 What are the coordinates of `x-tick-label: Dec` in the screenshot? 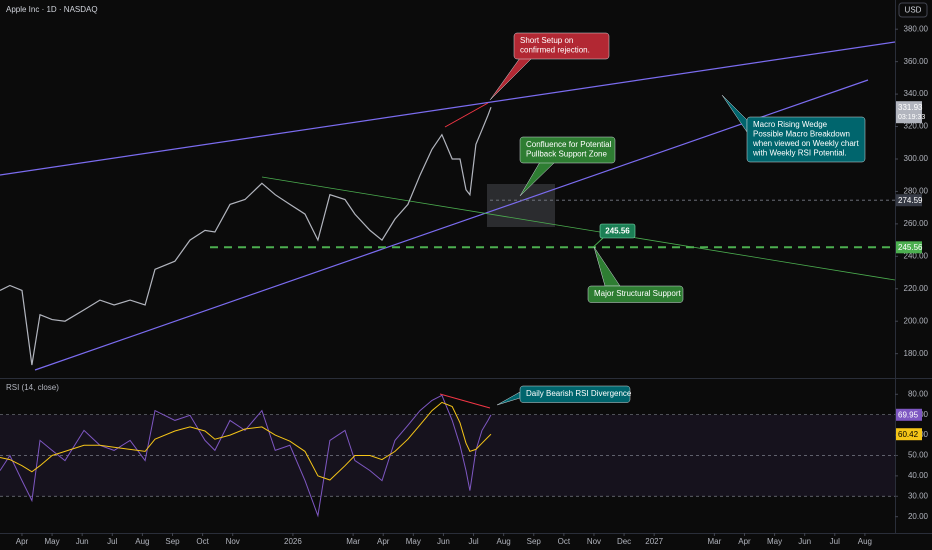 It's located at (624, 541).